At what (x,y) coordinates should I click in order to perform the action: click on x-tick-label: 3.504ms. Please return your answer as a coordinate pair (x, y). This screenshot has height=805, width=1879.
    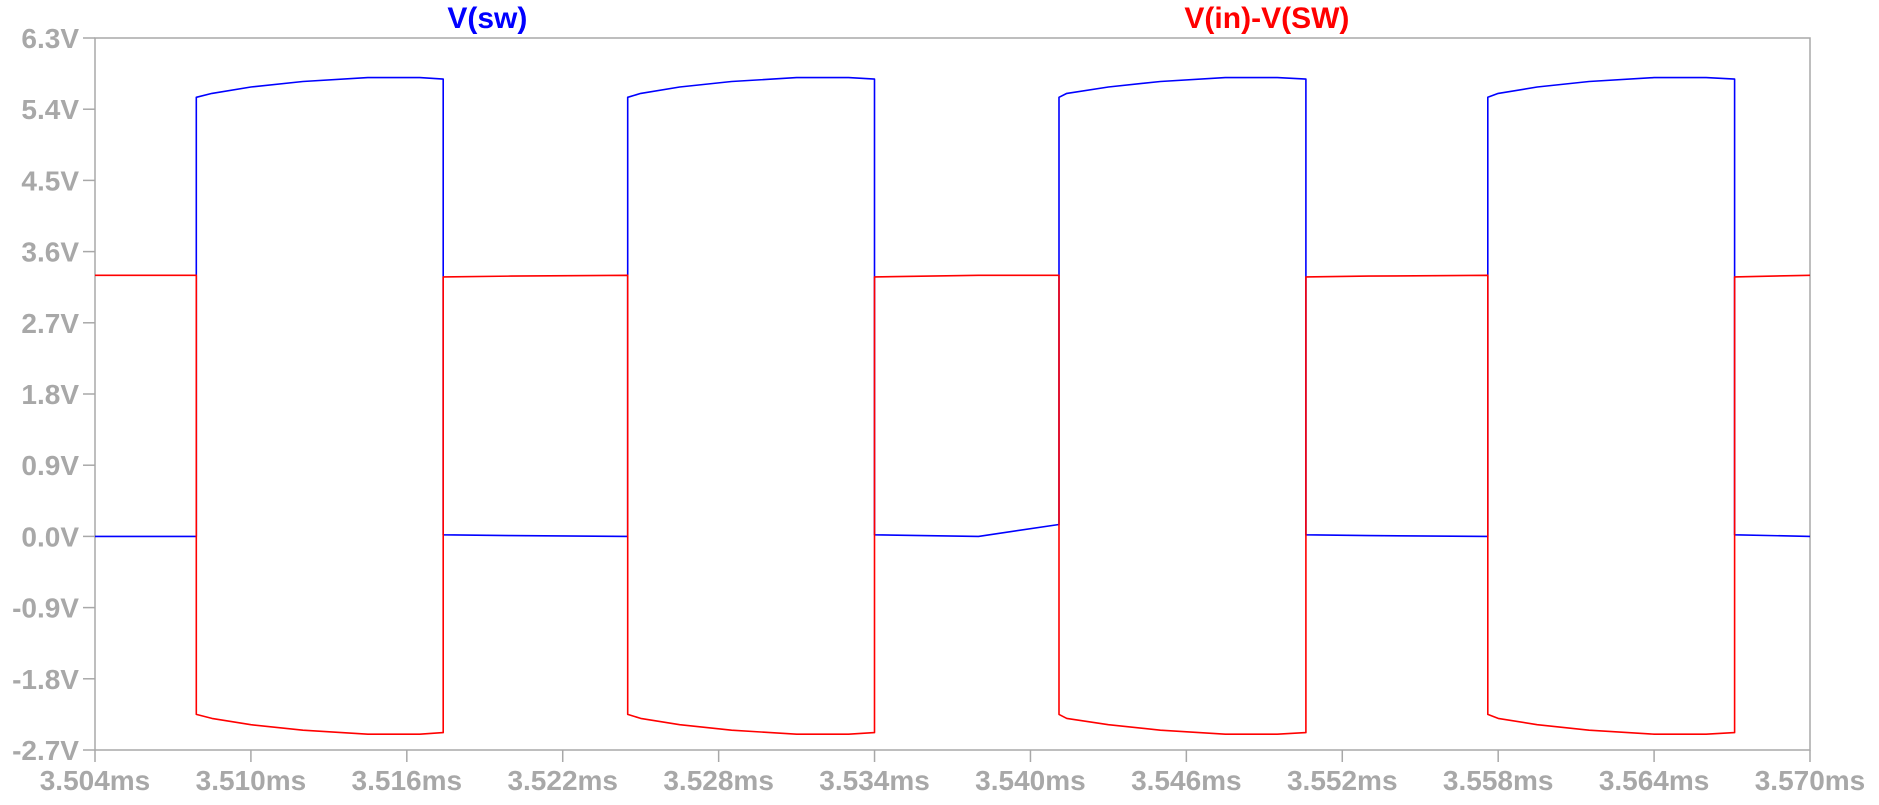
    Looking at the image, I should click on (95, 780).